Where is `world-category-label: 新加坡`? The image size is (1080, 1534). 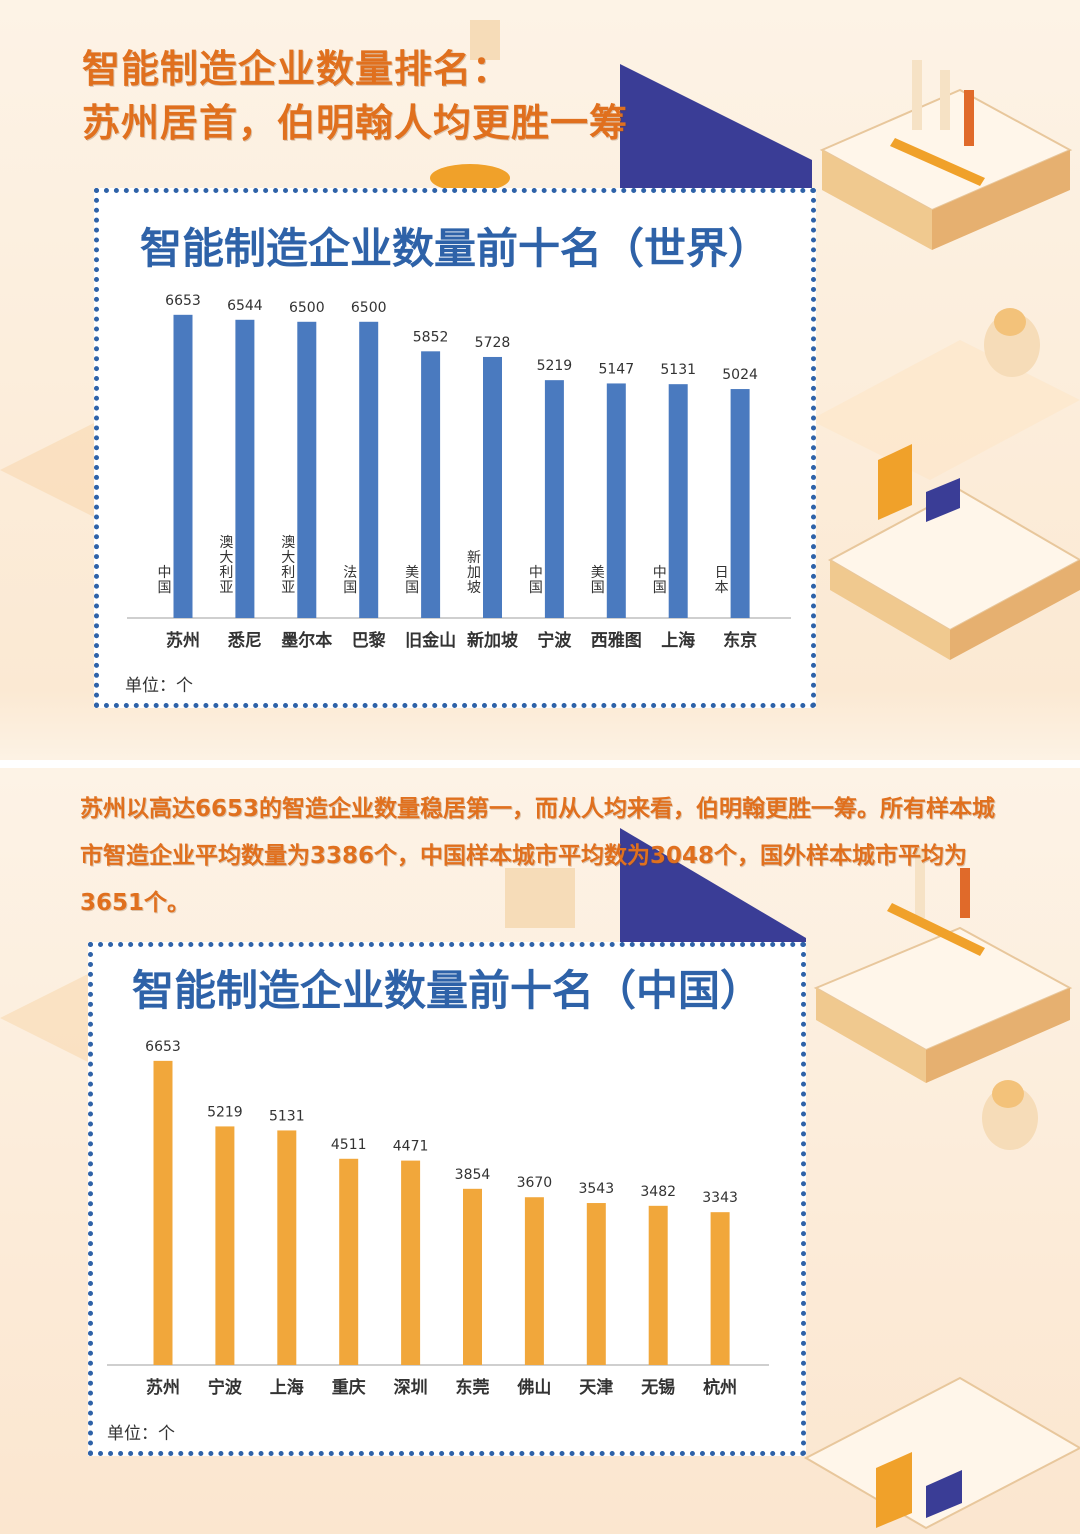
world-category-label: 新加坡 is located at coordinates (492, 640).